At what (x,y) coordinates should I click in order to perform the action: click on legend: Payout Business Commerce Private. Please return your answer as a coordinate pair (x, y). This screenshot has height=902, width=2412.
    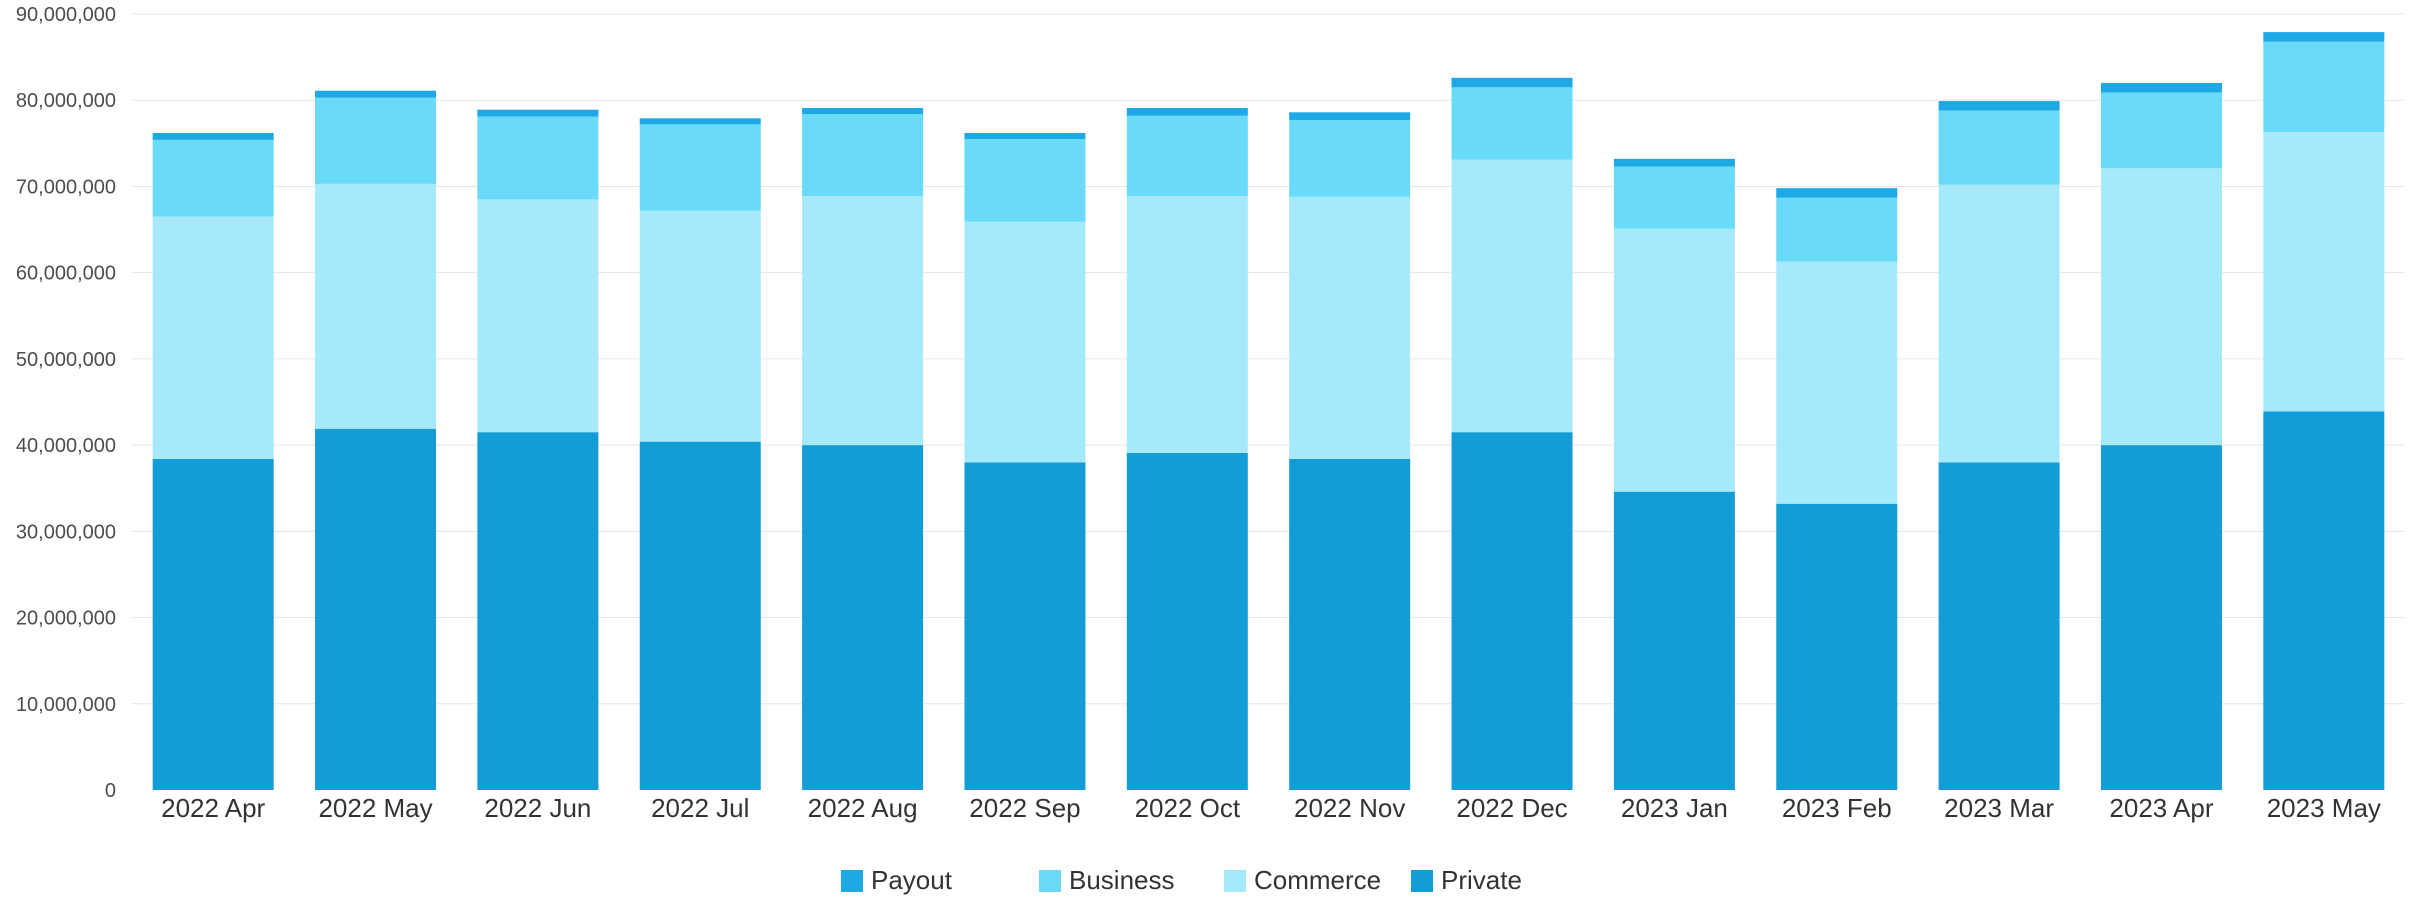
    Looking at the image, I should click on (1181, 880).